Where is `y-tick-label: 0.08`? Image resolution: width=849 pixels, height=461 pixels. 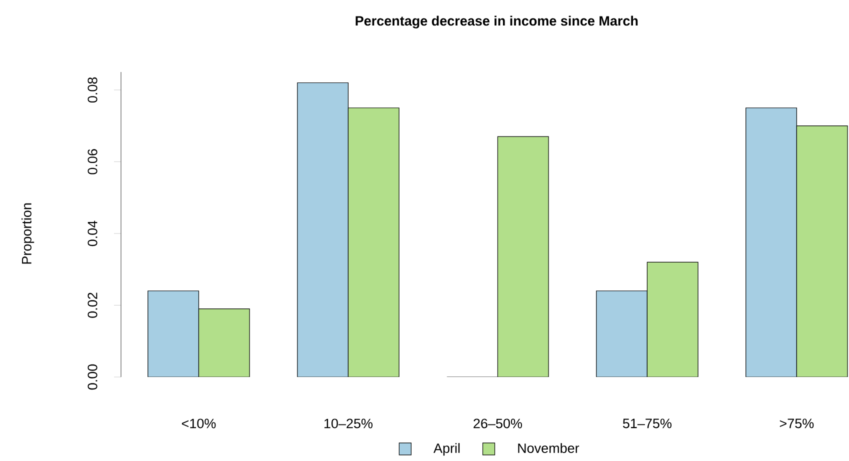
y-tick-label: 0.08 is located at coordinates (93, 90).